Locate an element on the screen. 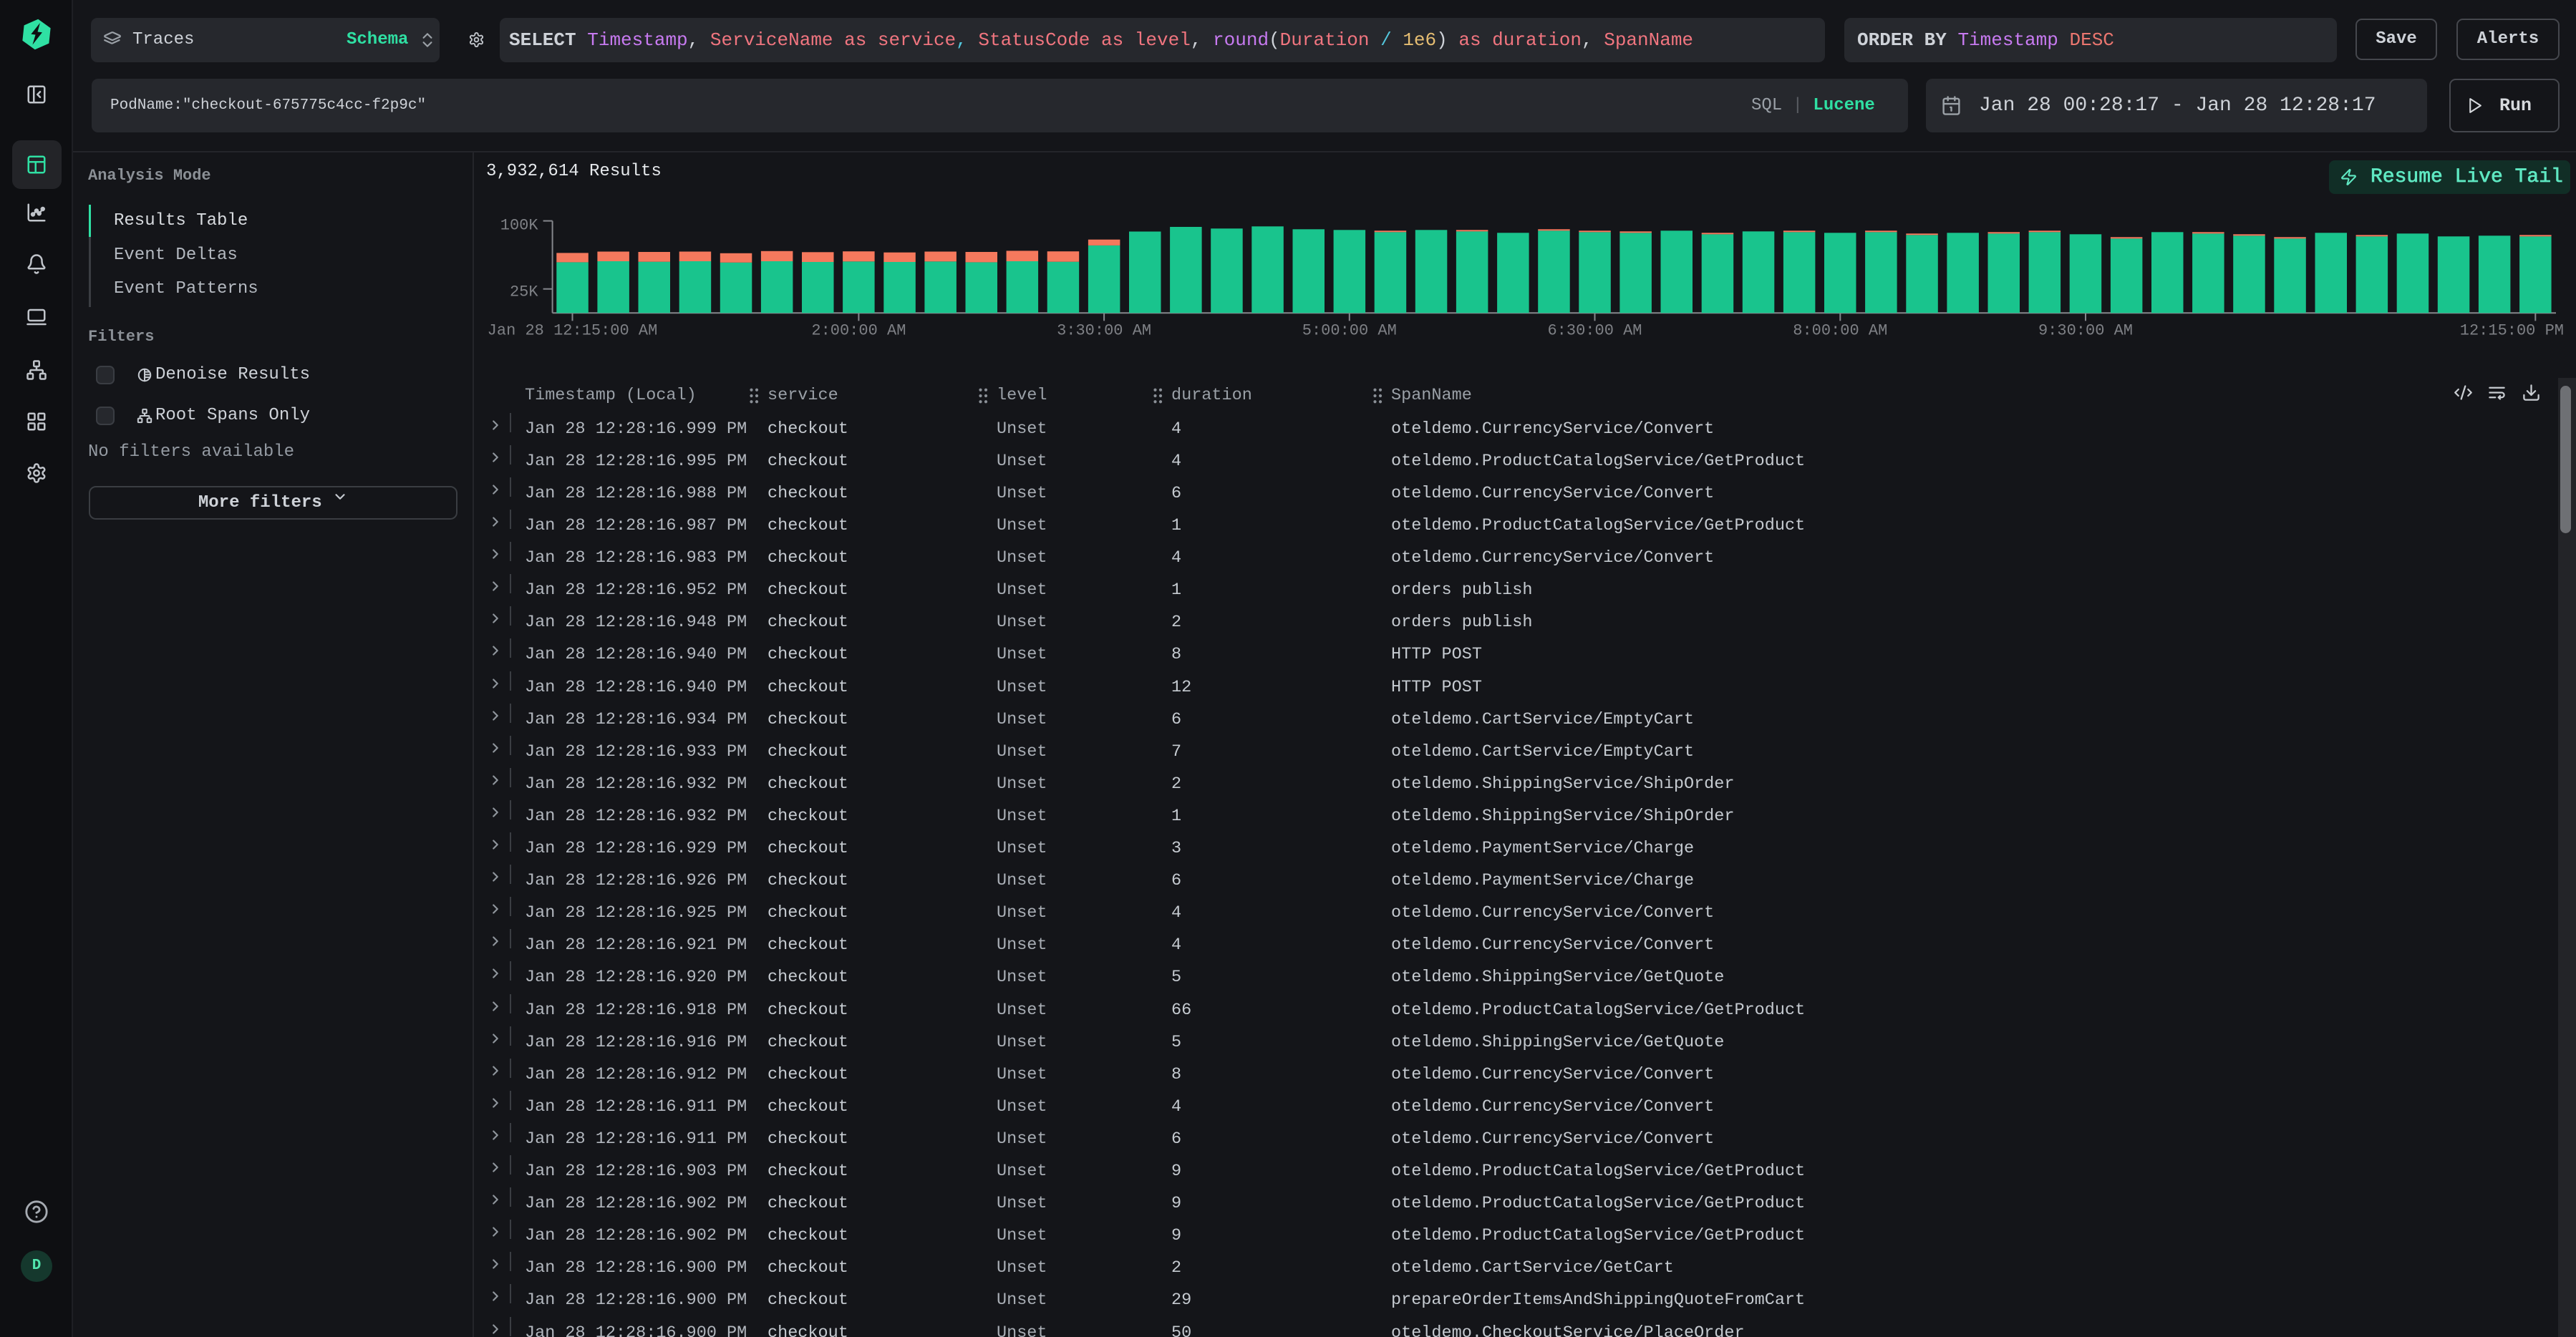 This screenshot has width=2576, height=1337. svg-text: 2:00:00 AM is located at coordinates (859, 330).